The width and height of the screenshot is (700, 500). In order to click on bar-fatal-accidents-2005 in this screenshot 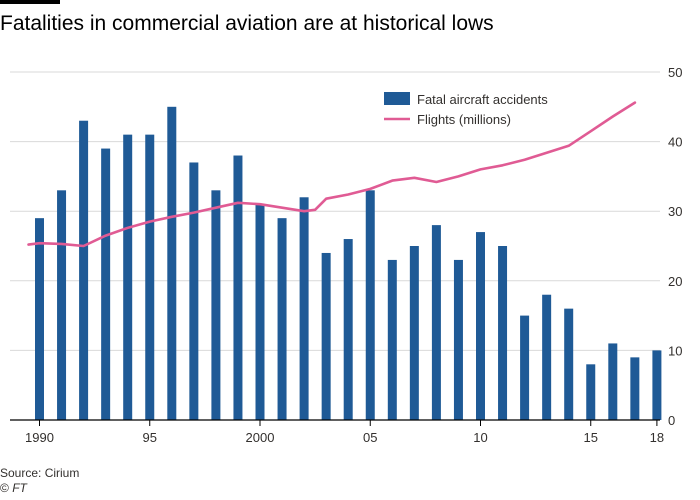, I will do `click(370, 305)`.